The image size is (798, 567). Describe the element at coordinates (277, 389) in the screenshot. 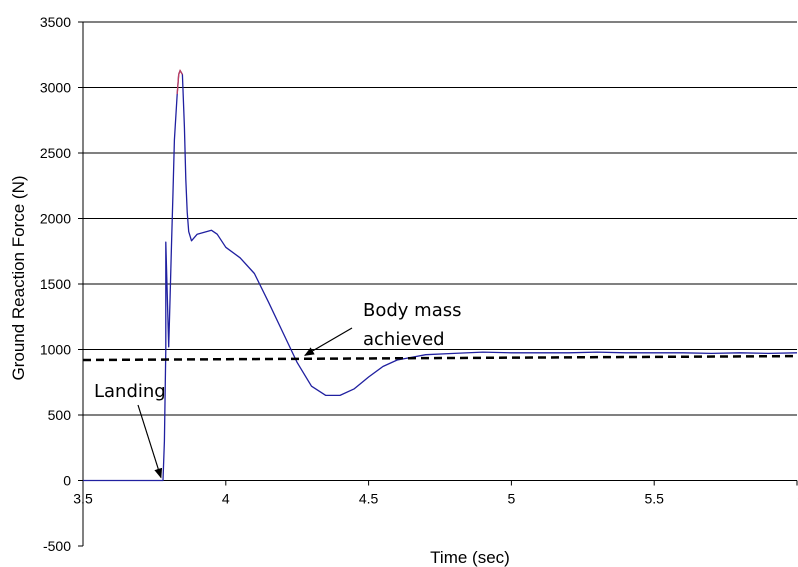

I see `annotations: Landing Body mass achieved` at that location.